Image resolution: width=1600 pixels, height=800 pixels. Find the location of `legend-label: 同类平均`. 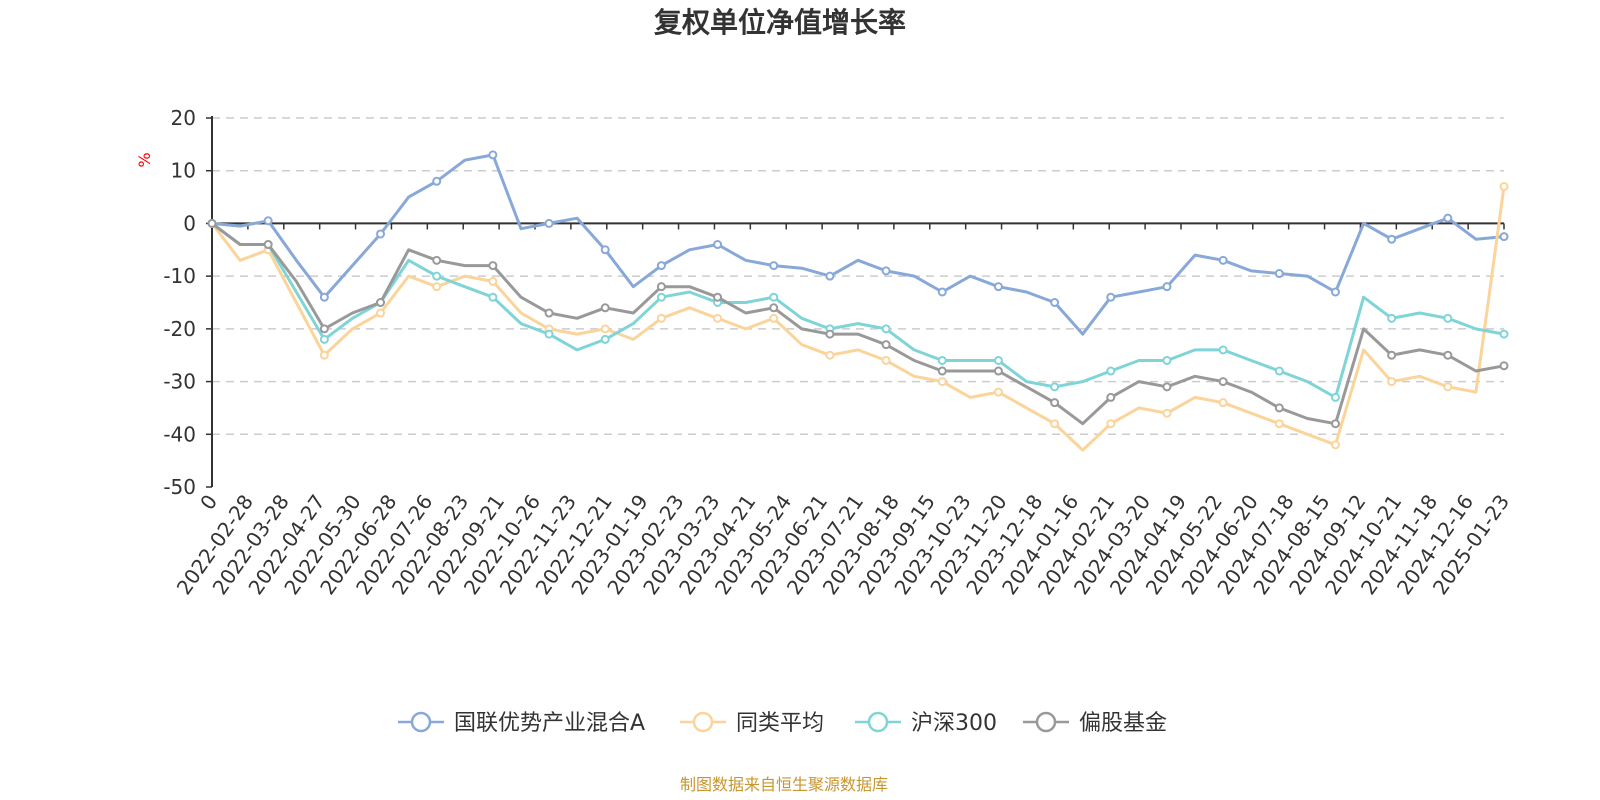

legend-label: 同类平均 is located at coordinates (780, 723).